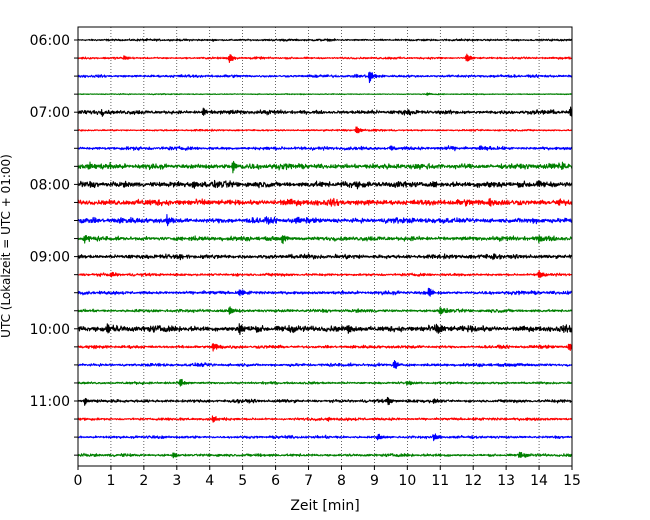 This screenshot has width=650, height=520. I want to click on x-tick-label: 4, so click(209, 481).